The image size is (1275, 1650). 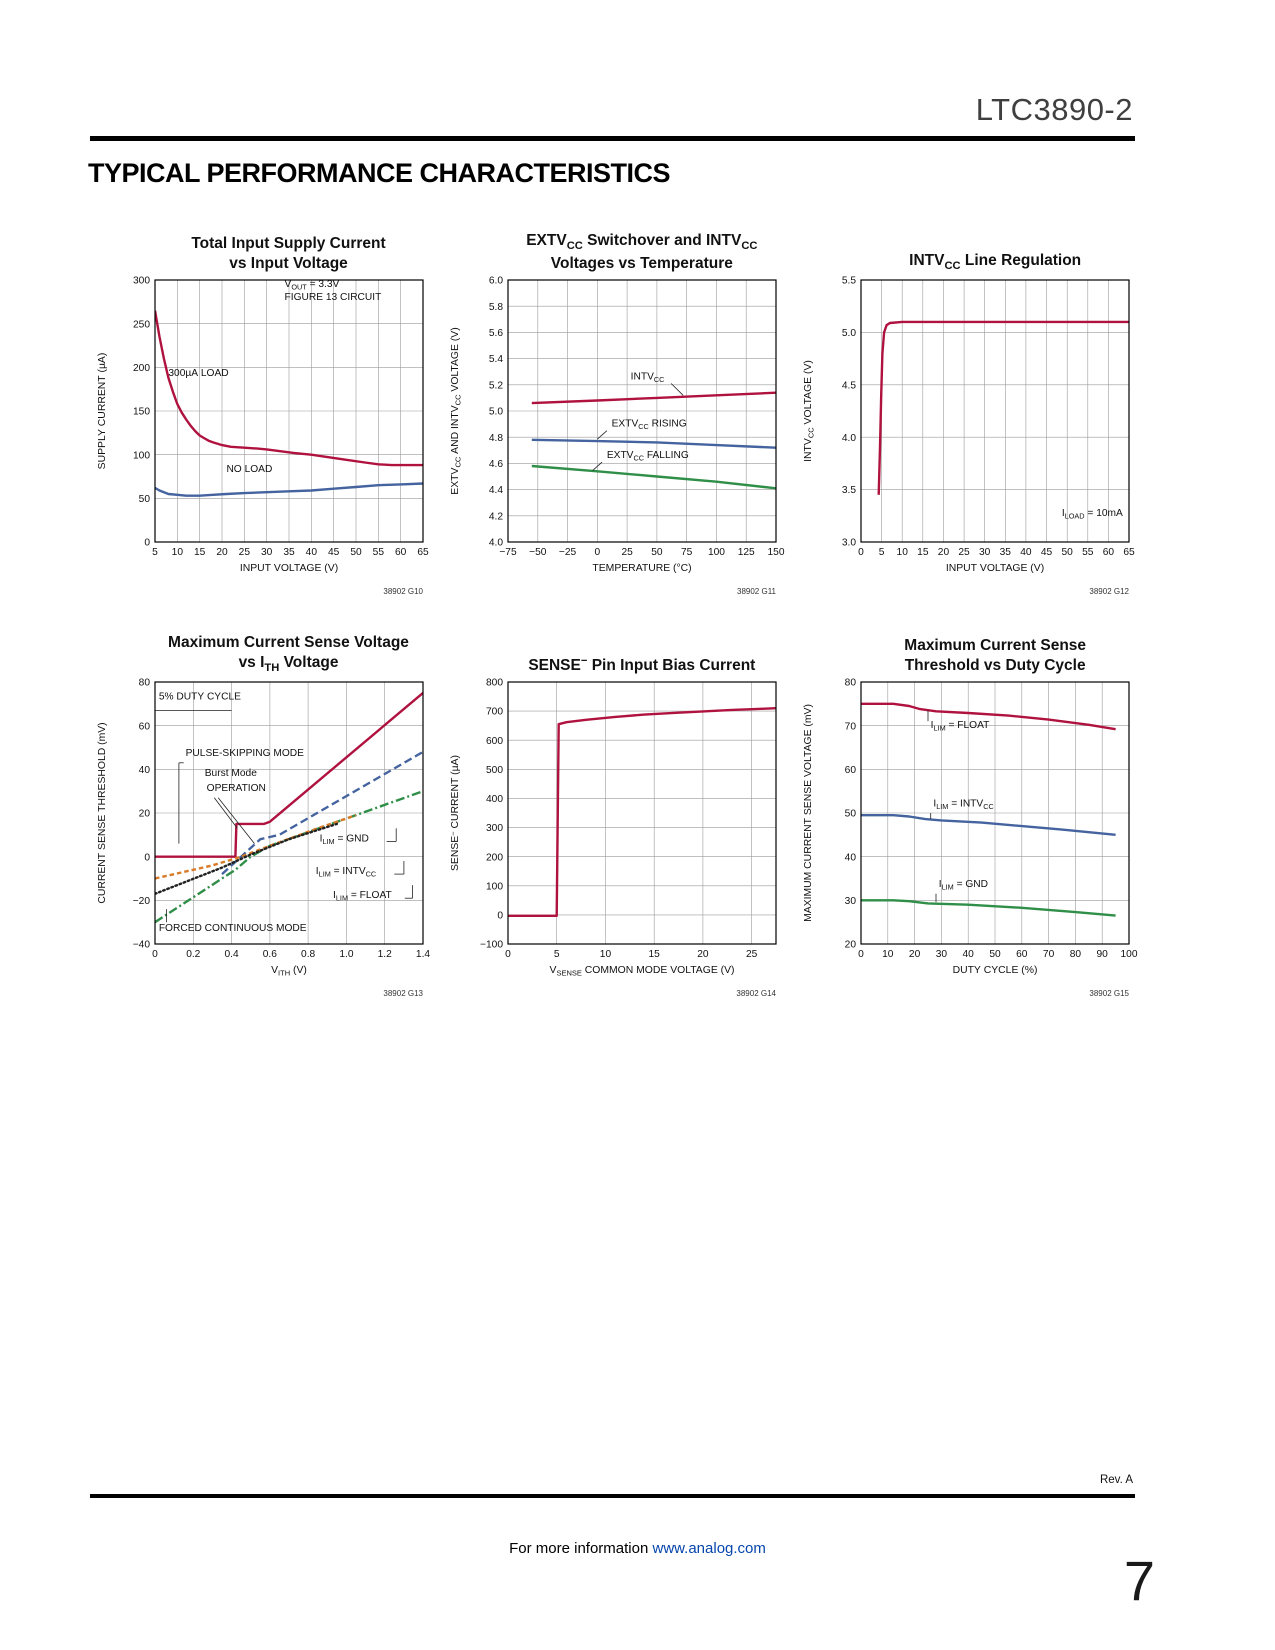 I want to click on svg-text: 4.0, so click(x=849, y=438).